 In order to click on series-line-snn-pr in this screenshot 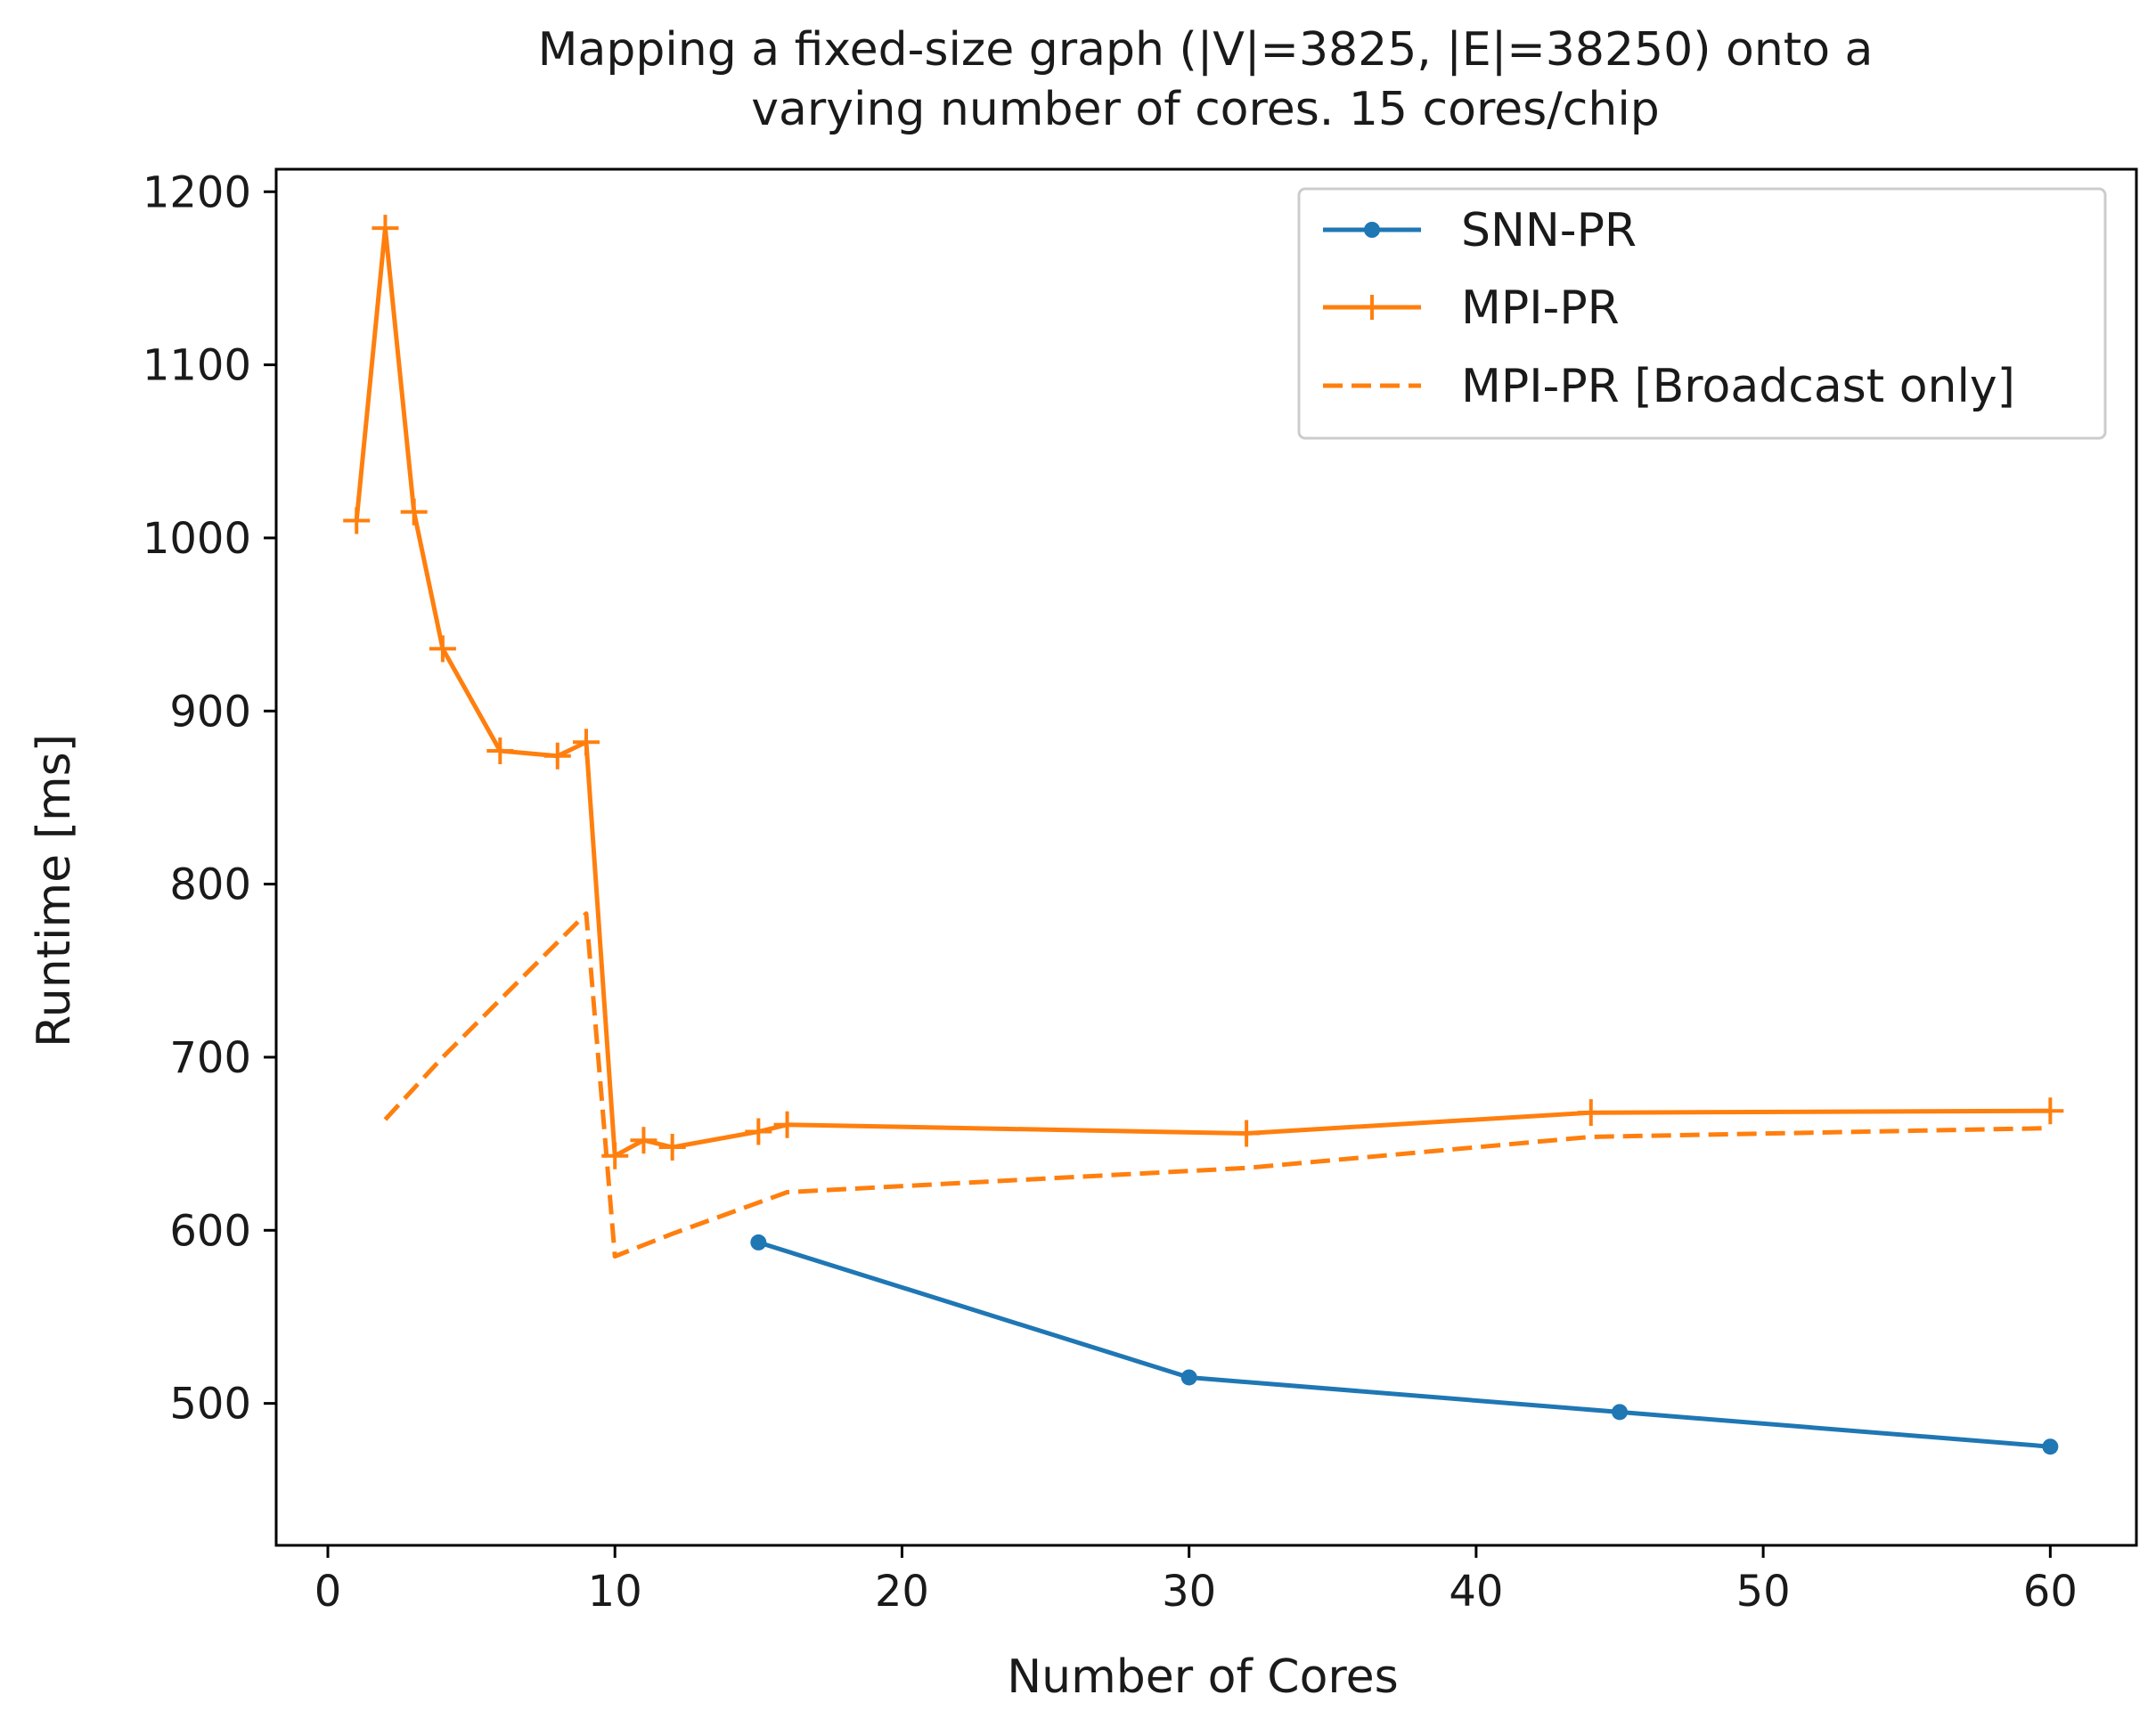, I will do `click(1404, 1344)`.